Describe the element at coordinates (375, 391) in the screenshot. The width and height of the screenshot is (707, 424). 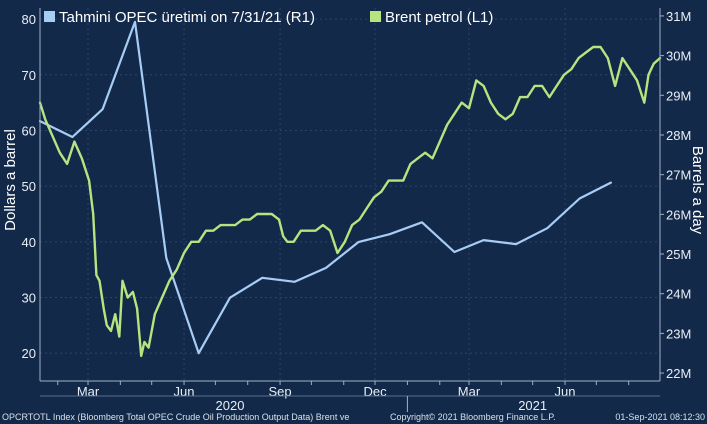
I see `x-tick-Dec-3: Dec` at that location.